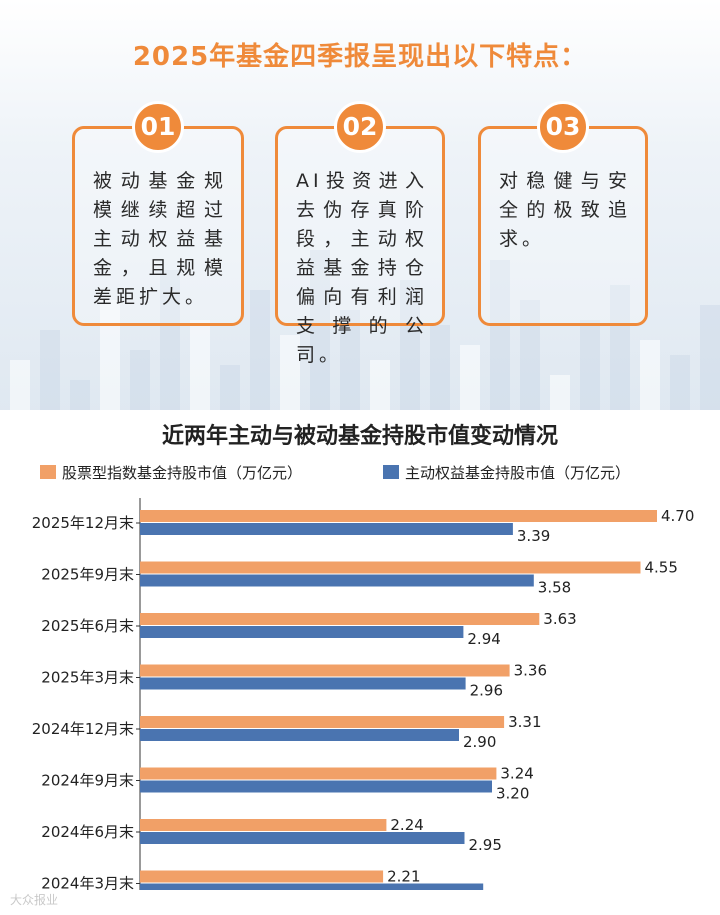  Describe the element at coordinates (160, 239) in the screenshot. I see `feature-text-1: 被动基金规模继续超过主动权益基金，且规模差距扩大。` at that location.